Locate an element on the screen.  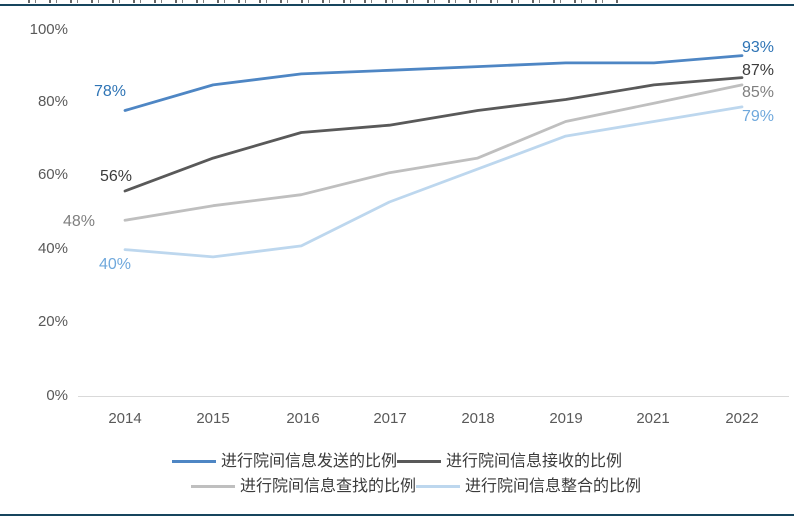
legend-row-2: 进行院间信息查找的比例 进行院间信息整合的比例 is located at coordinates (416, 486).